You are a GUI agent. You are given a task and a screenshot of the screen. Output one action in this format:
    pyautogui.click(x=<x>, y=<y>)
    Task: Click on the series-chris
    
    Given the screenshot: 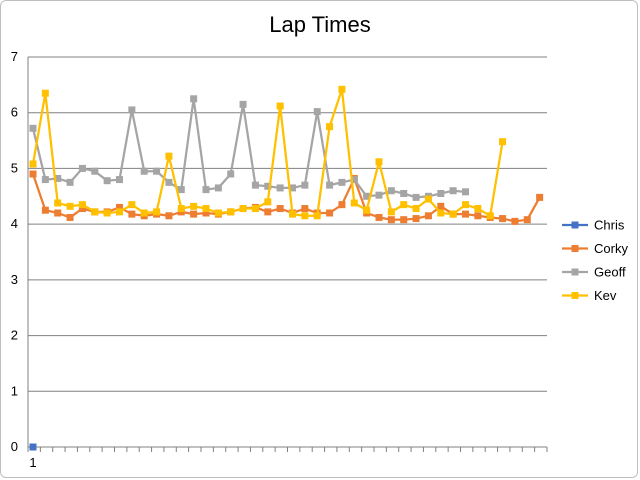 What is the action you would take?
    pyautogui.click(x=33, y=447)
    